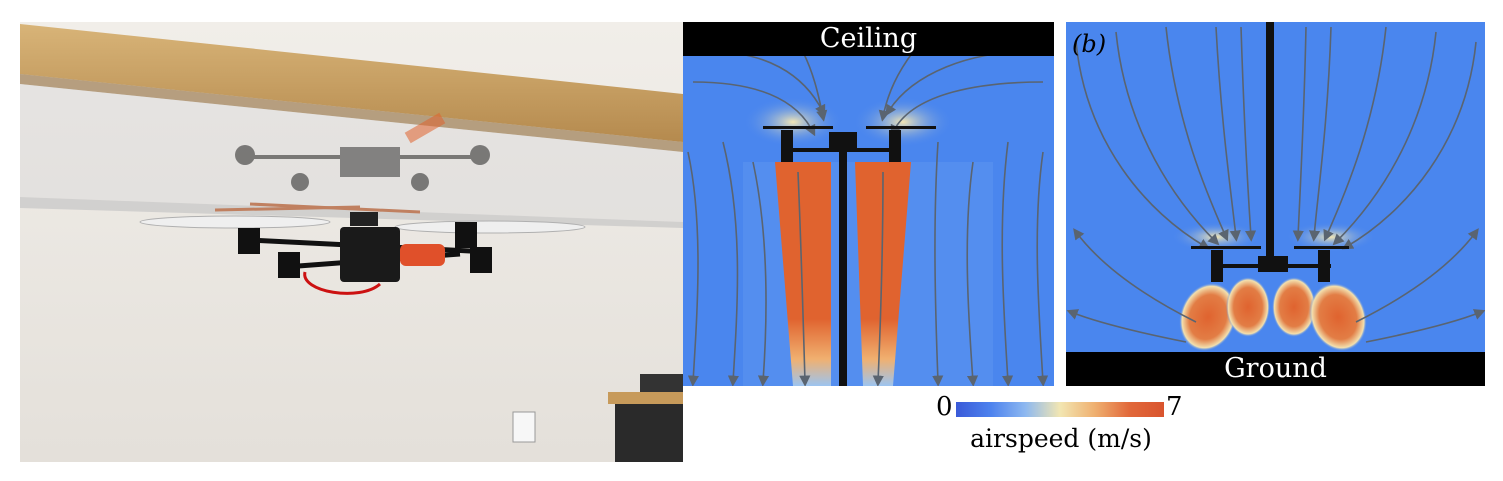 This screenshot has height=481, width=1503. What do you see at coordinates (1061, 438) in the screenshot?
I see `colorbar-title: airspeed (m/s)` at bounding box center [1061, 438].